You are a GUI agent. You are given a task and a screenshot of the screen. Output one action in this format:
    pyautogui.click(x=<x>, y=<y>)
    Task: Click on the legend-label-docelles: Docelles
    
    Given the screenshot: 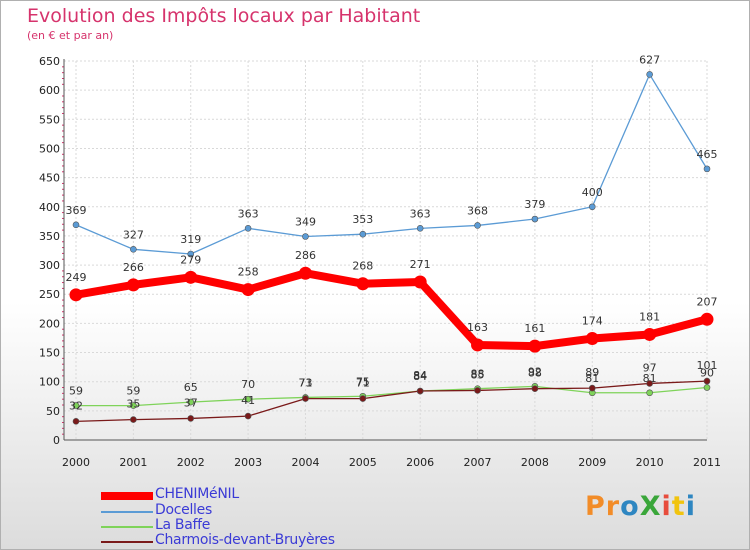 What is the action you would take?
    pyautogui.click(x=183, y=510)
    